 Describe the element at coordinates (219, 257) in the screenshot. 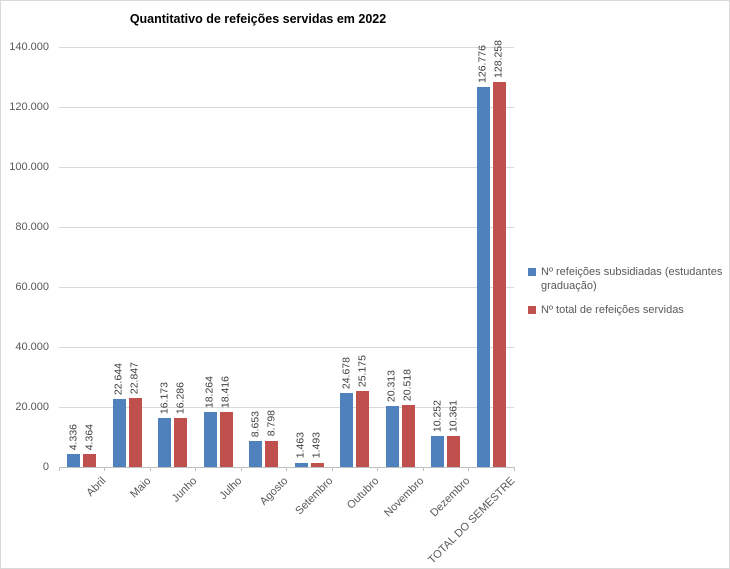

I see `bar-group-julho: 18.264 18.416` at that location.